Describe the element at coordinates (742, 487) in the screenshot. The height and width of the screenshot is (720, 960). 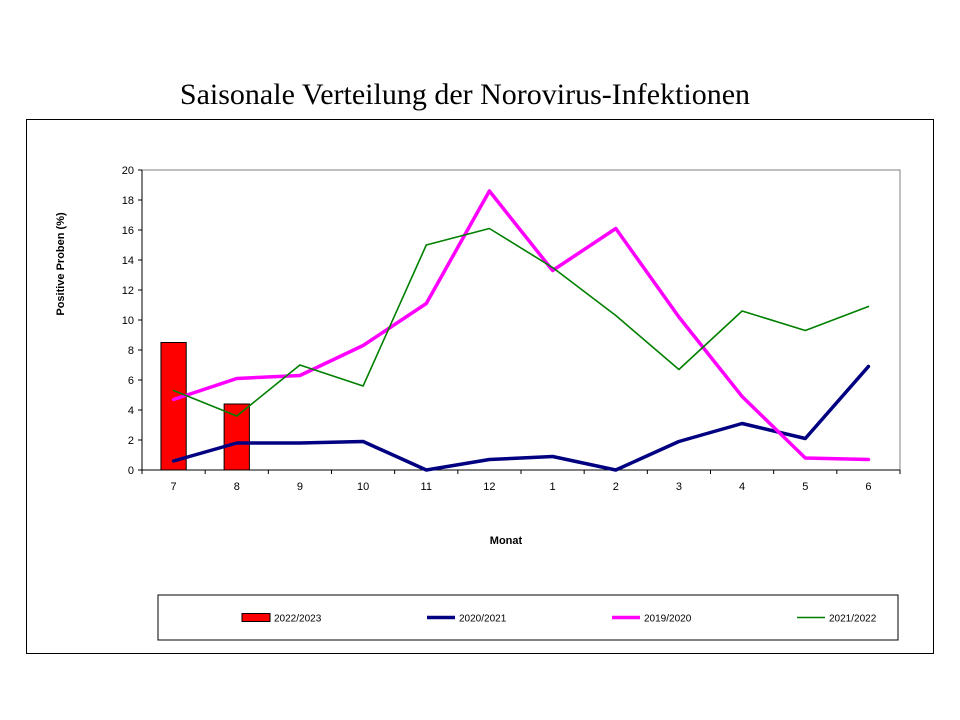
I see `x-tick-label: 4` at that location.